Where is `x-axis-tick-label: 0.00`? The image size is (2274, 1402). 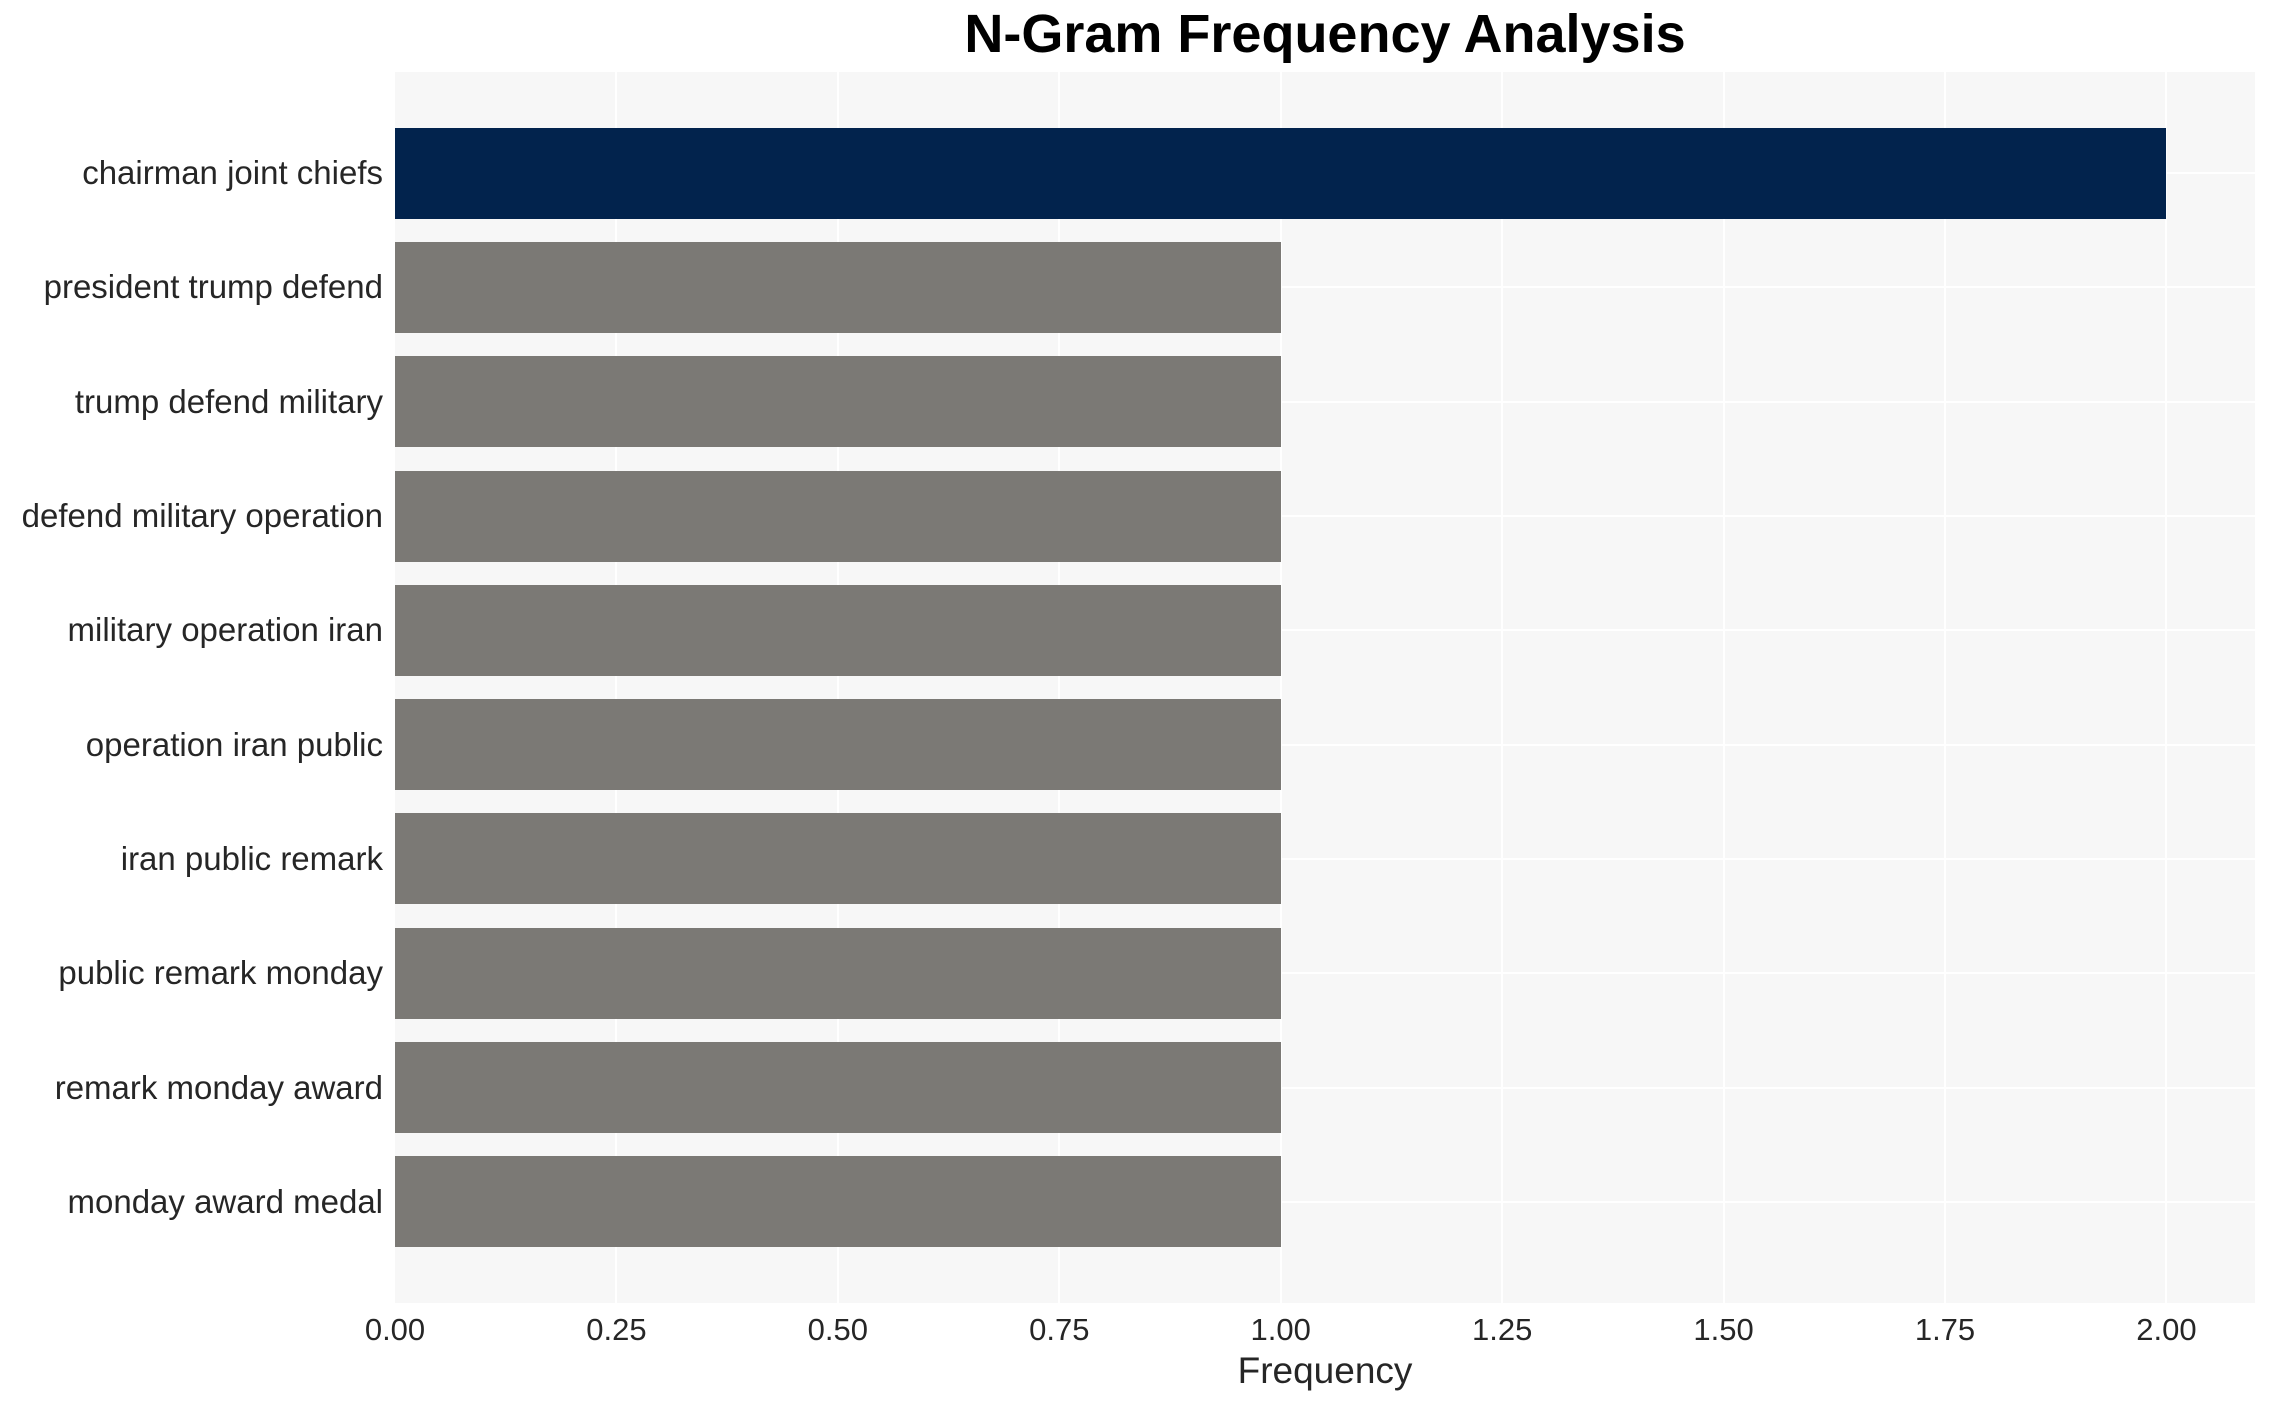 x-axis-tick-label: 0.00 is located at coordinates (395, 1329).